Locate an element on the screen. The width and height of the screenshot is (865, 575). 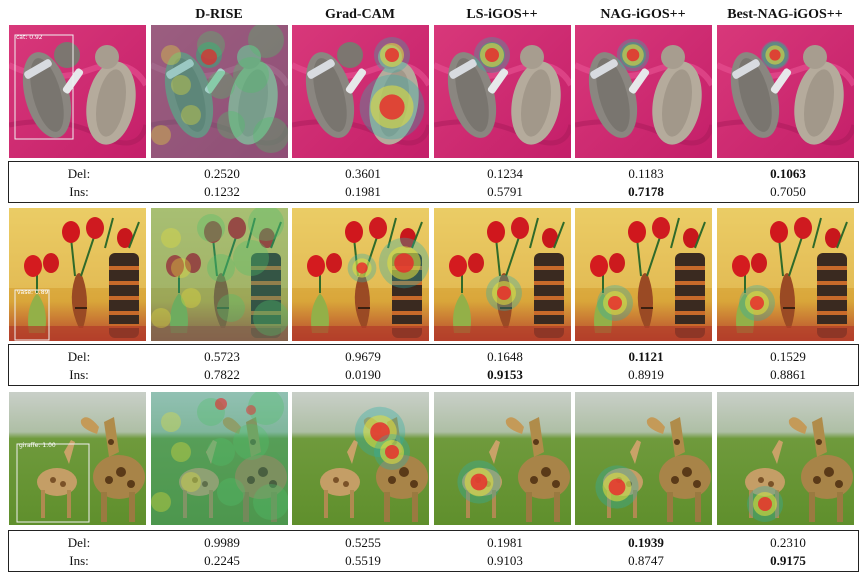
del-value: 0.5255 is located at coordinates (363, 542).